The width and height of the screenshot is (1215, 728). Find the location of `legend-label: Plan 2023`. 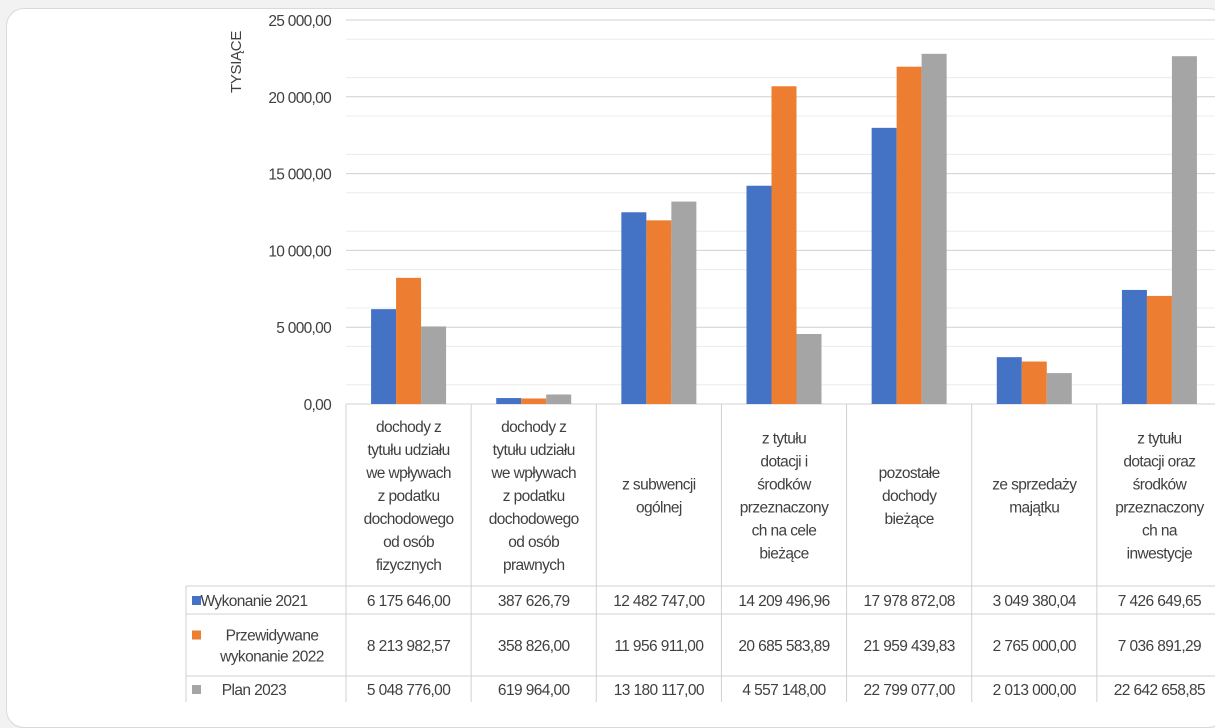

legend-label: Plan 2023 is located at coordinates (254, 690).